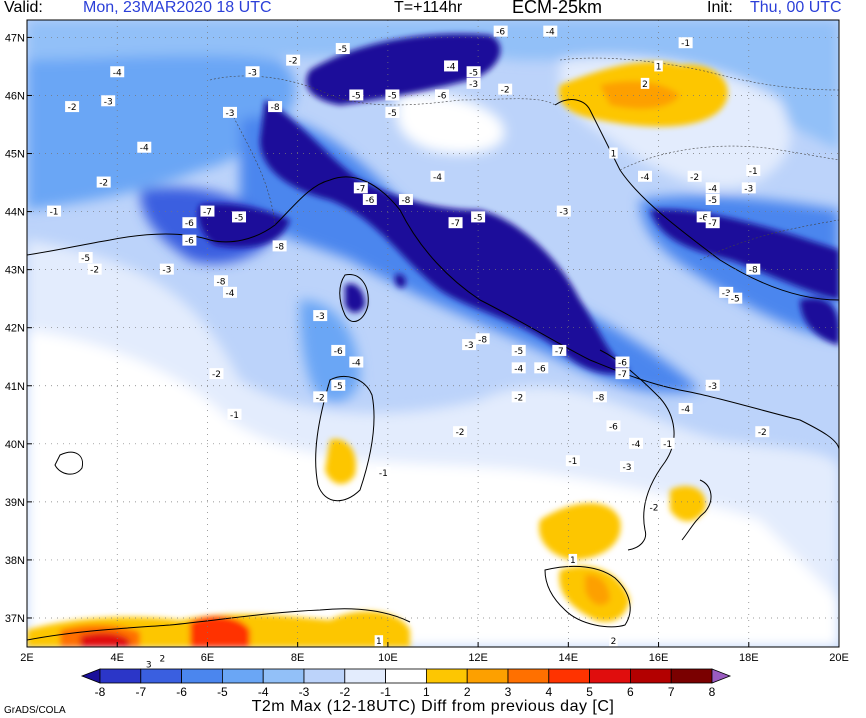 This screenshot has height=718, width=866. I want to click on credit-text: GrADS/COLA, so click(35, 710).